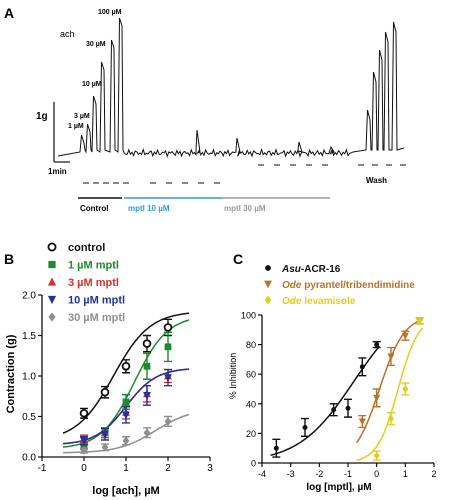 The height and width of the screenshot is (500, 452). What do you see at coordinates (251, 404) in the screenshot?
I see `c-y-tick-label: 40` at bounding box center [251, 404].